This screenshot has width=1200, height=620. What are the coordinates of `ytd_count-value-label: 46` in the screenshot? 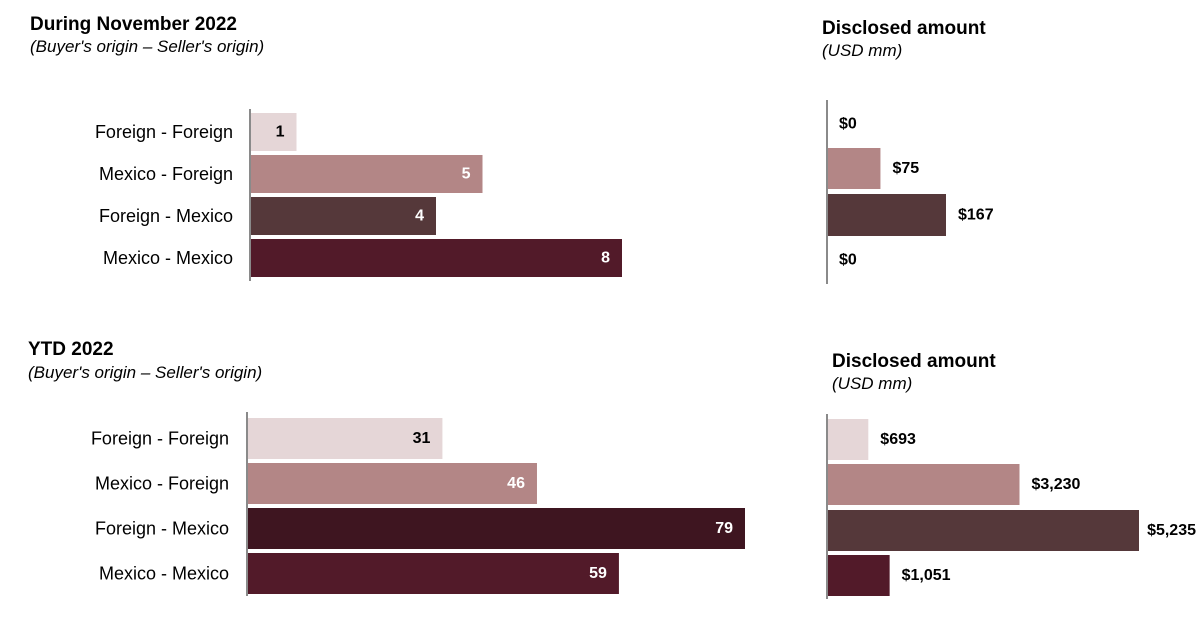 It's located at (516, 483).